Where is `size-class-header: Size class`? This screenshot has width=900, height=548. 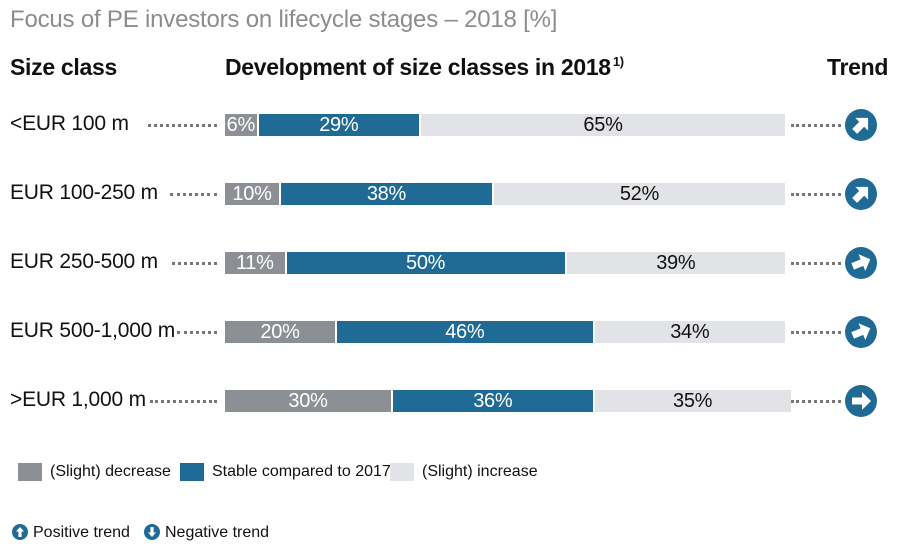
size-class-header: Size class is located at coordinates (63, 67).